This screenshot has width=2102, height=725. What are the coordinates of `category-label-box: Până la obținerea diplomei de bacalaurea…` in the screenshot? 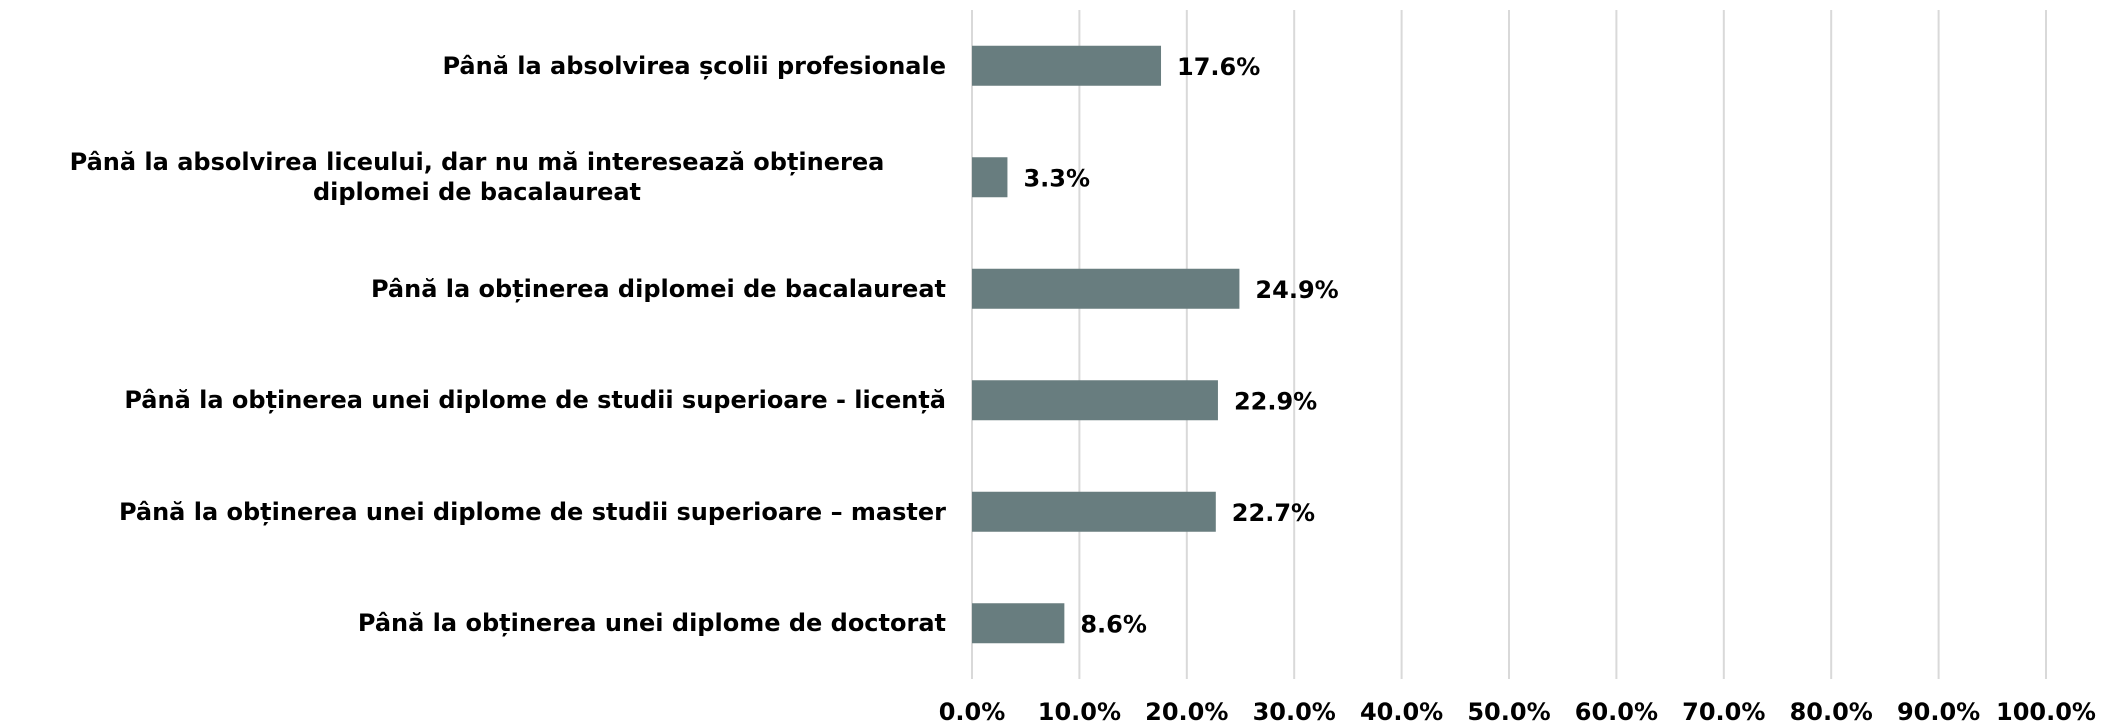 It's located at (477, 289).